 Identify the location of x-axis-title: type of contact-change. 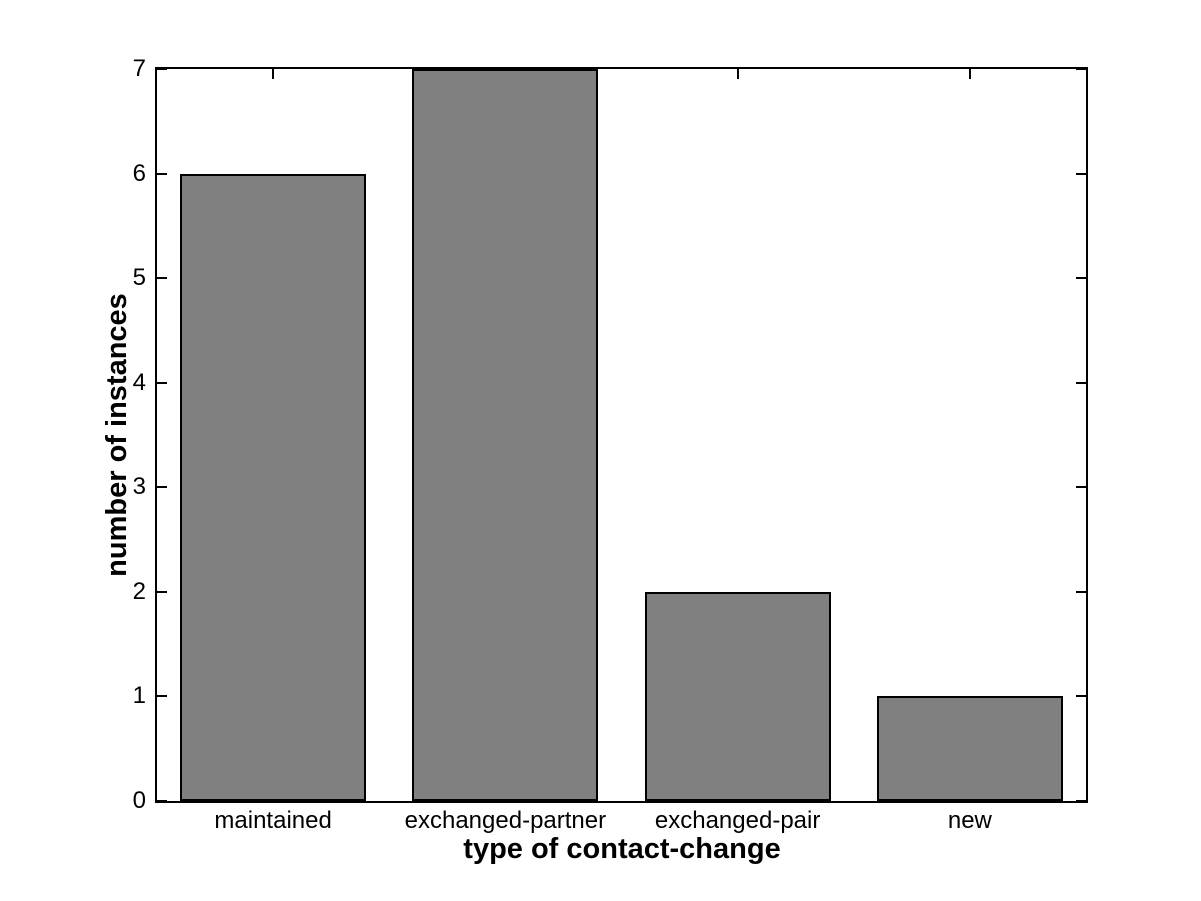
(622, 849).